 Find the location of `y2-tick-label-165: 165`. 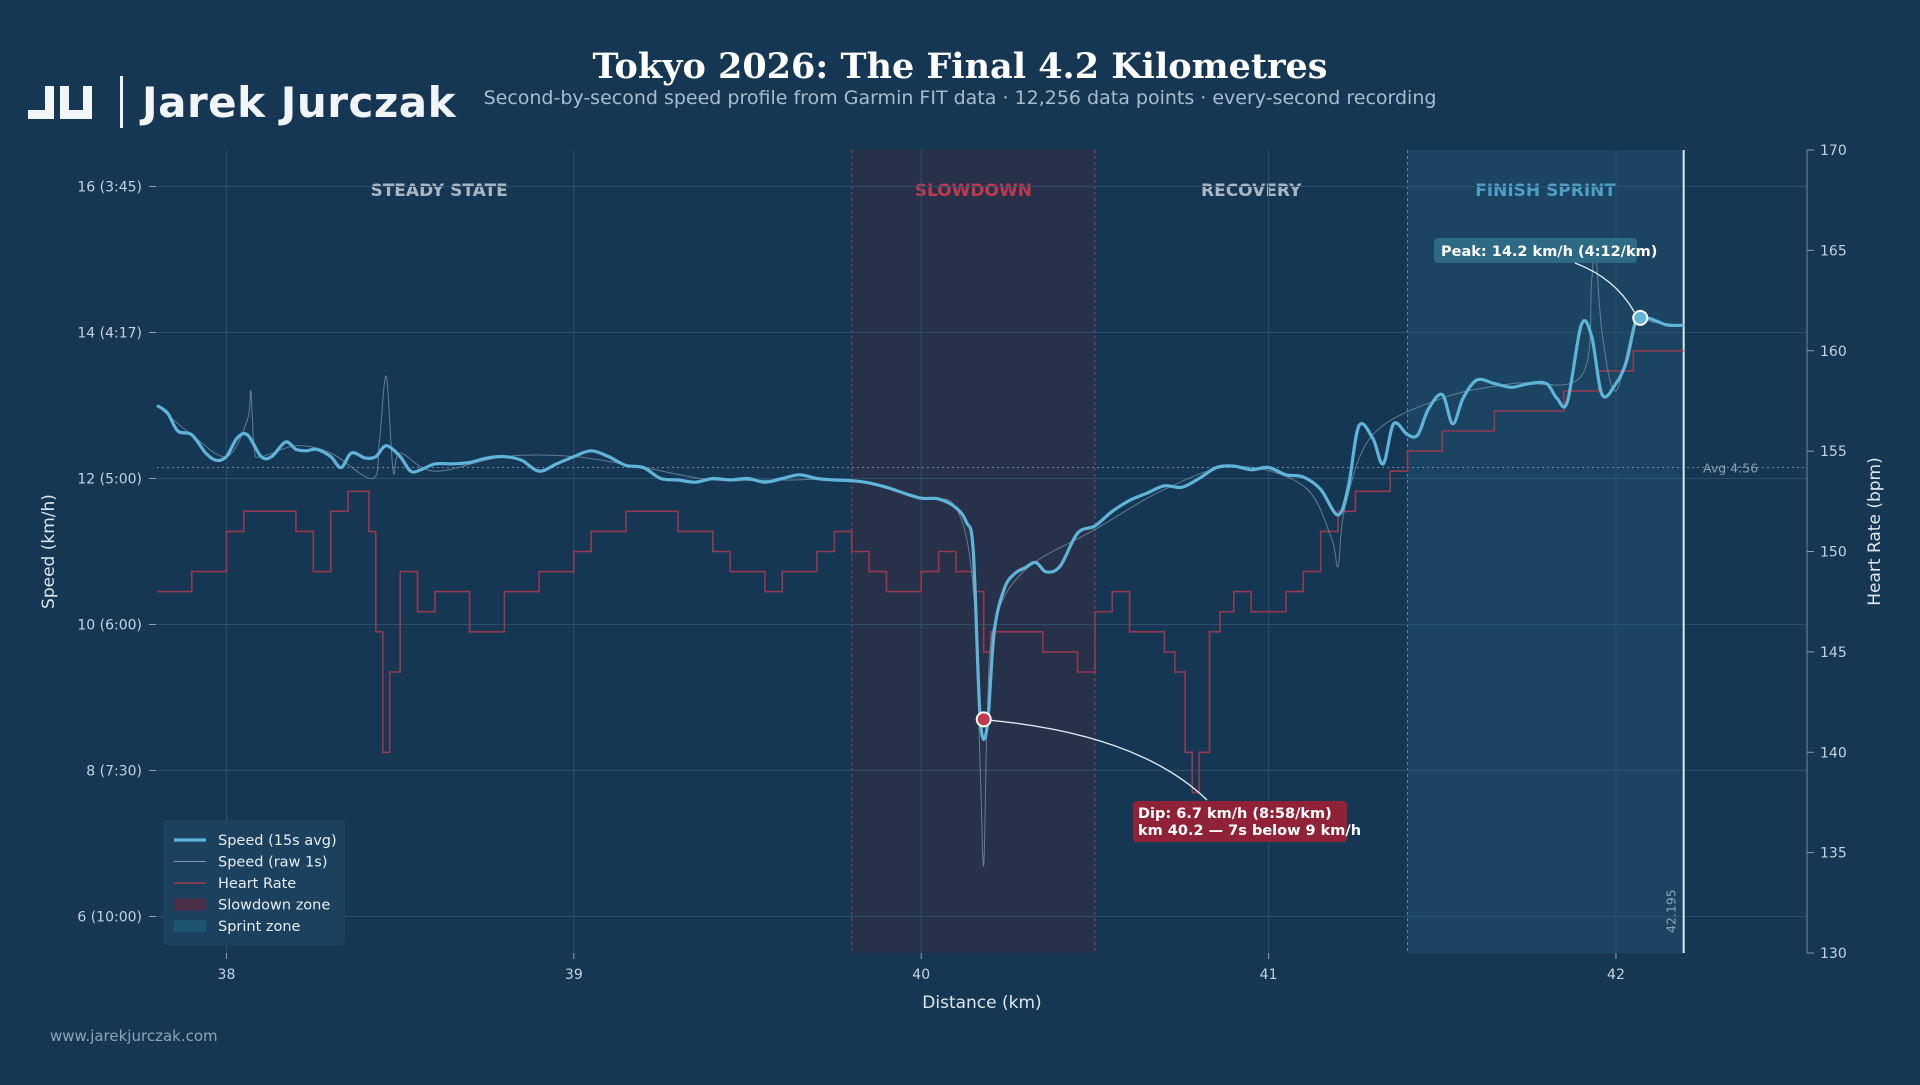

y2-tick-label-165: 165 is located at coordinates (1833, 251).